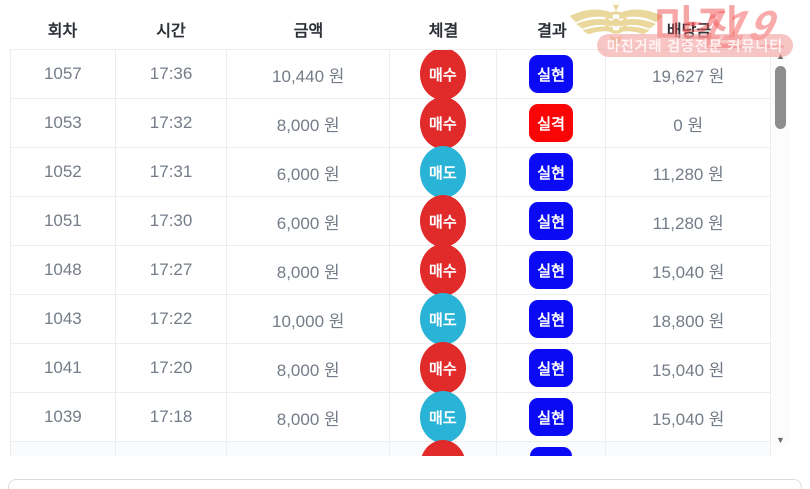 The height and width of the screenshot is (489, 810). I want to click on column-header-result: 결과, so click(552, 31).